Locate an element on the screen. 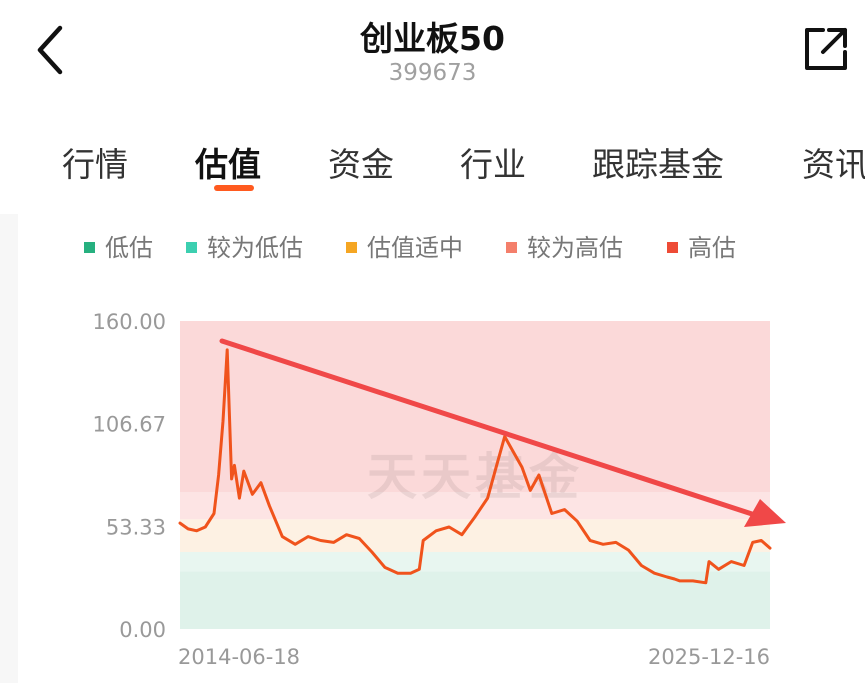 Image resolution: width=865 pixels, height=683 pixels. legend-item-overvalued: 高估 is located at coordinates (701, 245).